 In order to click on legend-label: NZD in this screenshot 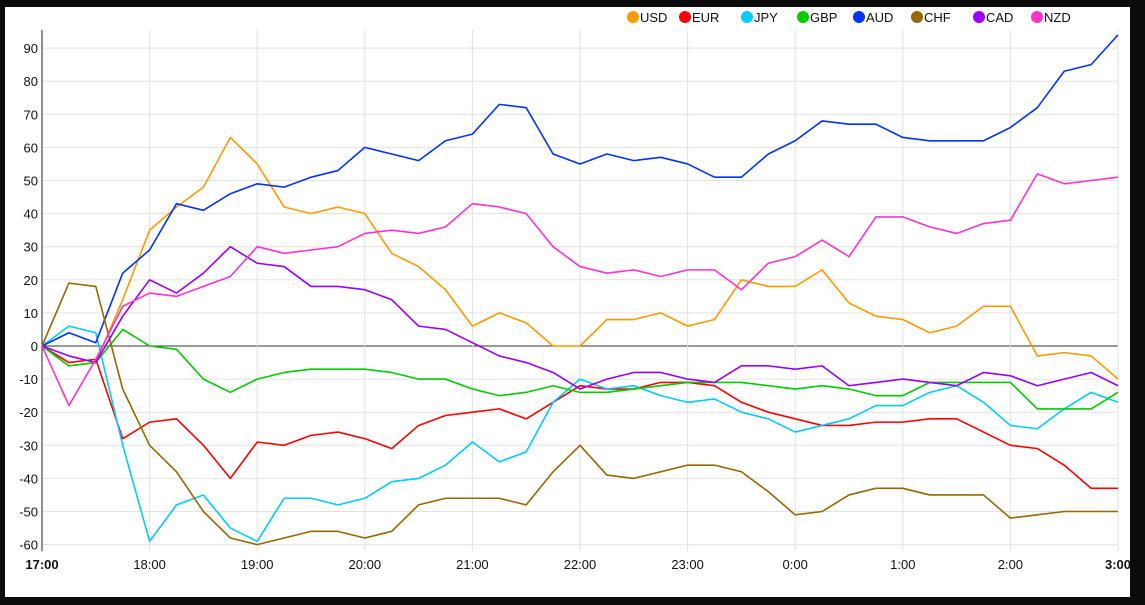, I will do `click(1057, 17)`.